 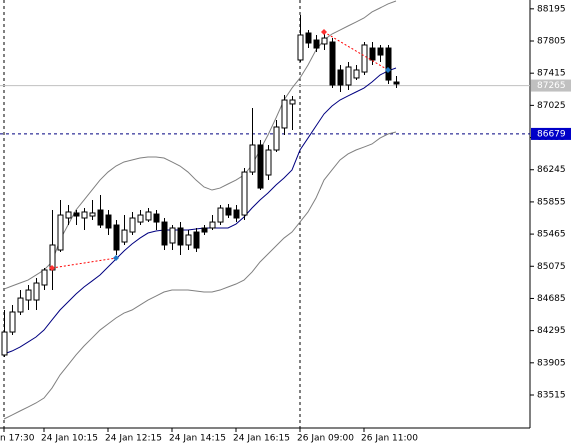 I want to click on x-tick-label: 24 Jan 16:15, so click(x=261, y=439).